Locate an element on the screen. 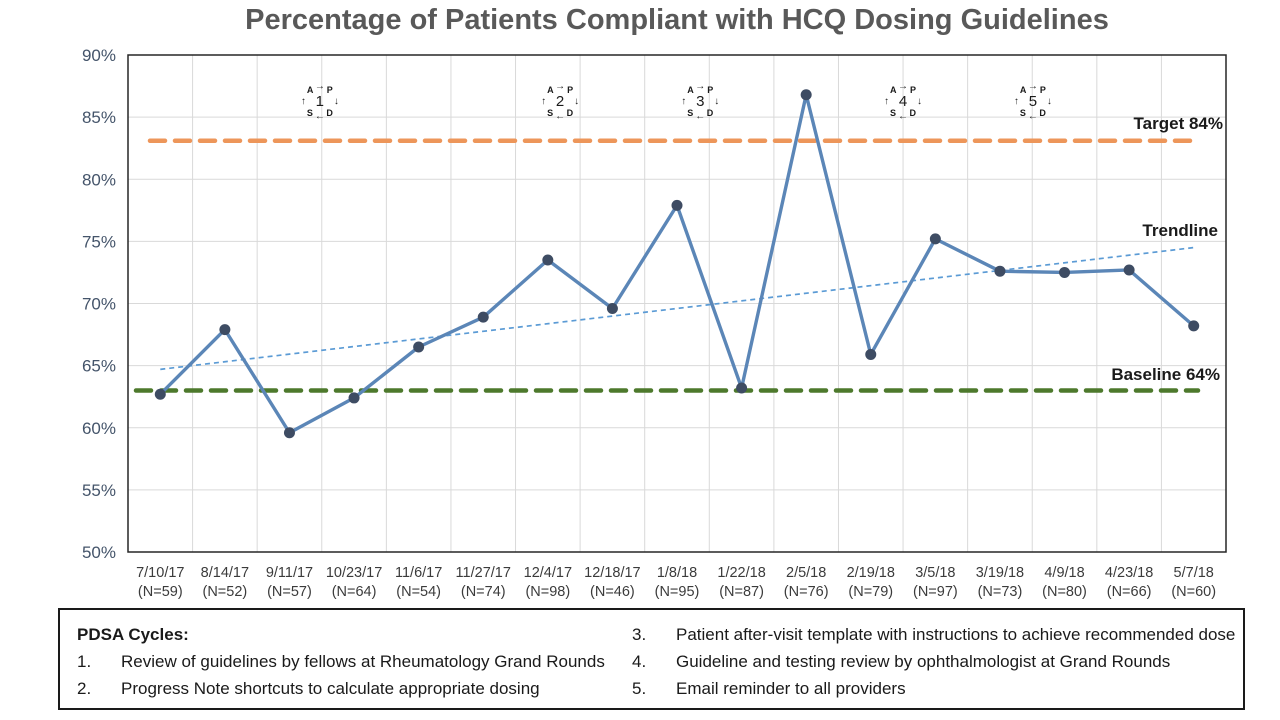 The image size is (1280, 720). x-tick-date-label: 1/8/18 is located at coordinates (677, 573).